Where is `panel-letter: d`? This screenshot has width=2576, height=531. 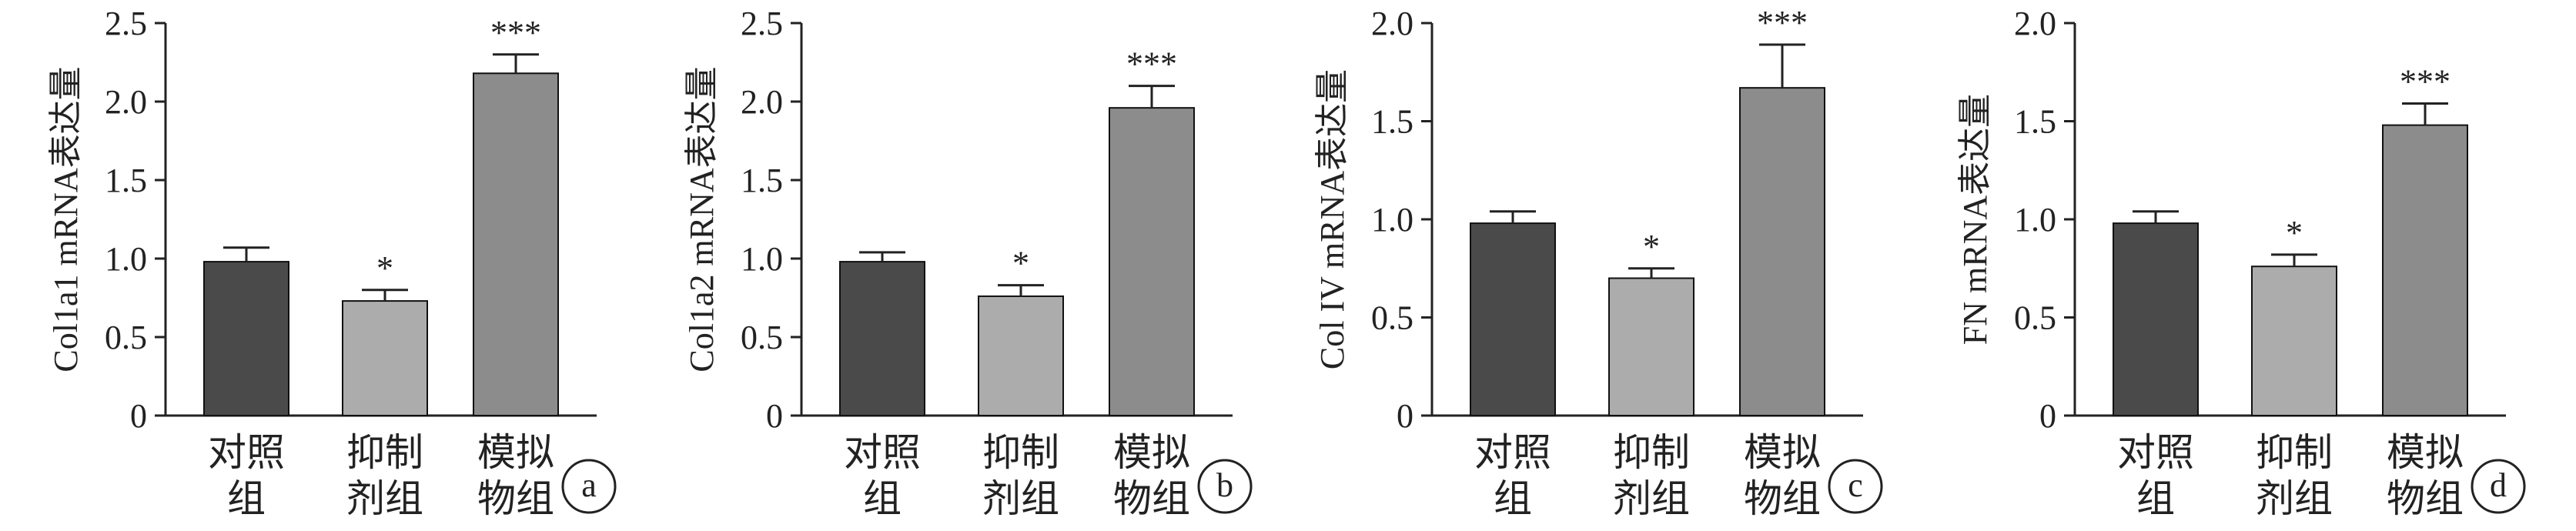 panel-letter: d is located at coordinates (2498, 485).